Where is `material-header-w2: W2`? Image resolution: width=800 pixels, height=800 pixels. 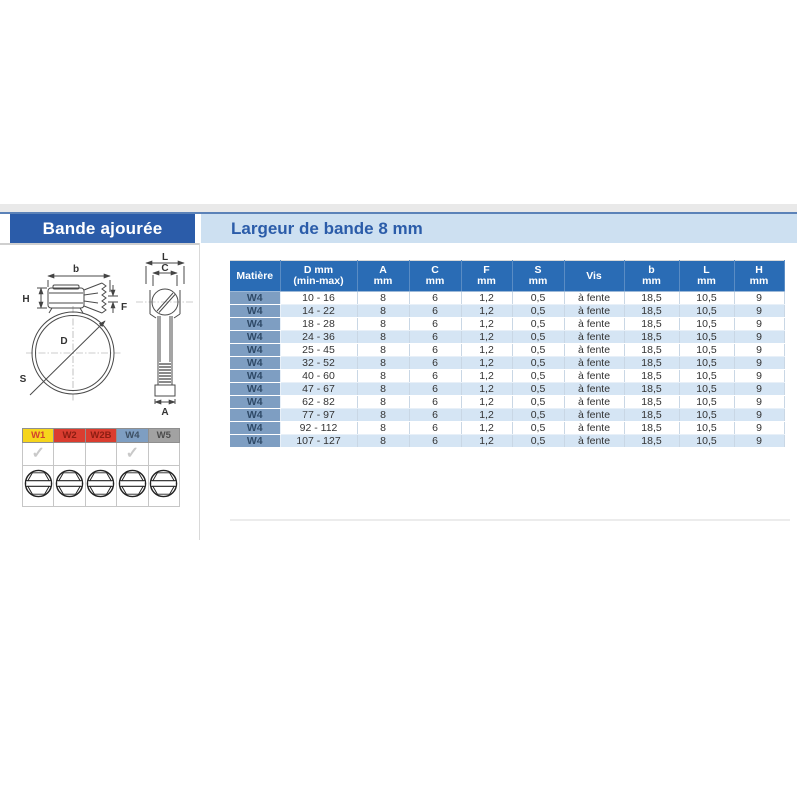
material-header-w2: W2 is located at coordinates (69, 435).